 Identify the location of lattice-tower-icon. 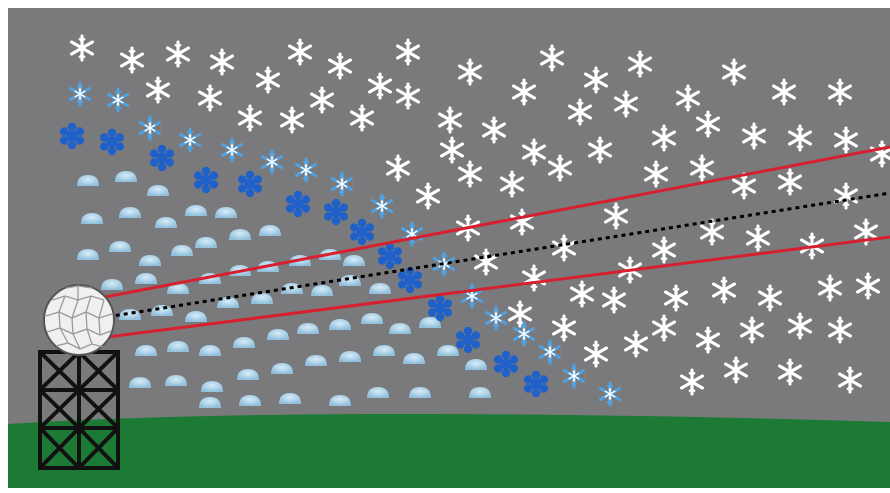
(79, 410).